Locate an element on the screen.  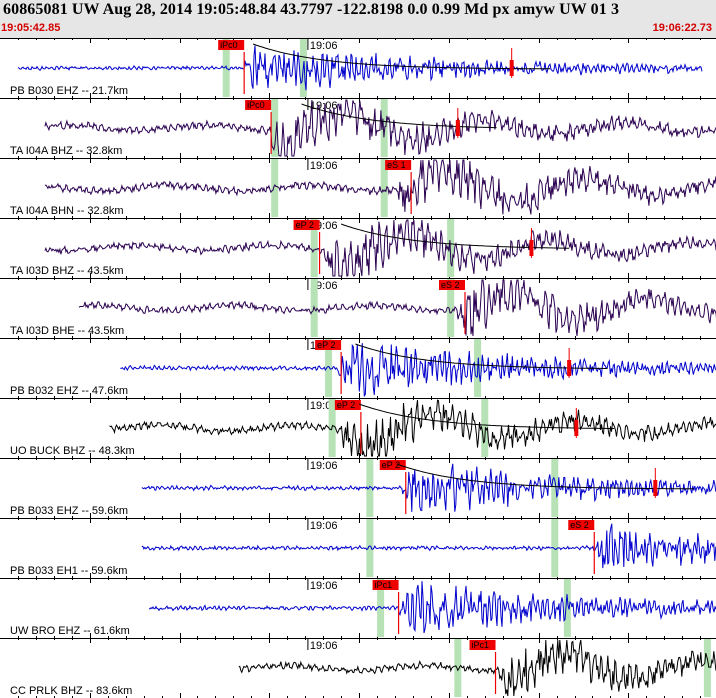
station-label: PB B030 EHZ -- 21.7km is located at coordinates (69, 91).